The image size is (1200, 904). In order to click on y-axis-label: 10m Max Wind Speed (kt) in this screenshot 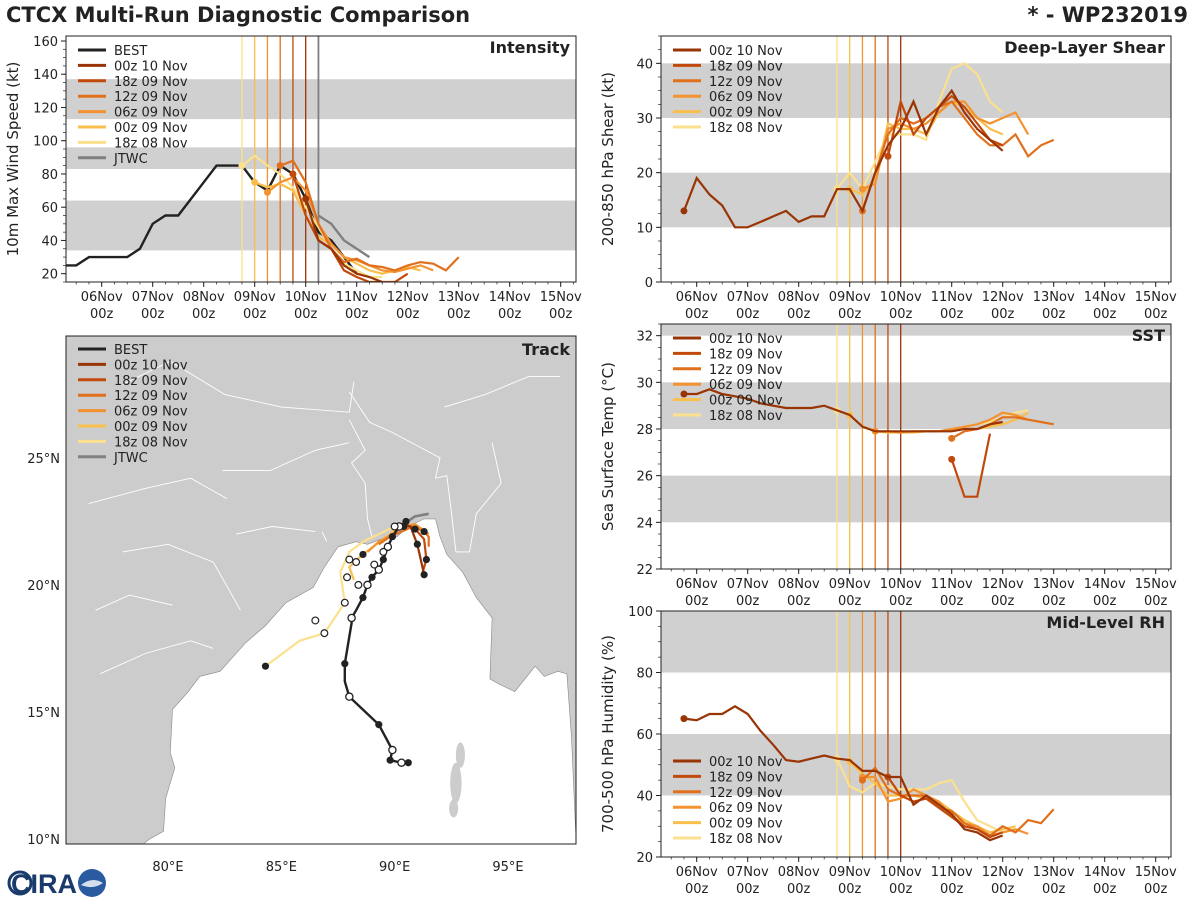, I will do `click(13, 159)`.